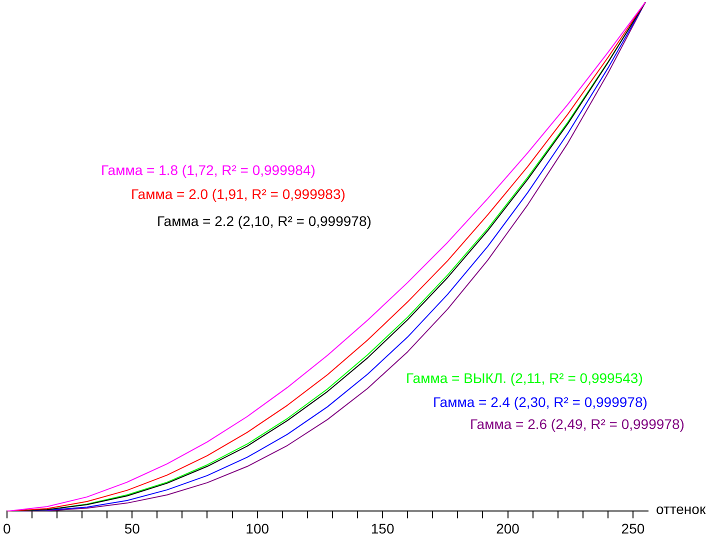  What do you see at coordinates (508, 528) in the screenshot?
I see `x-tick-label: 200` at bounding box center [508, 528].